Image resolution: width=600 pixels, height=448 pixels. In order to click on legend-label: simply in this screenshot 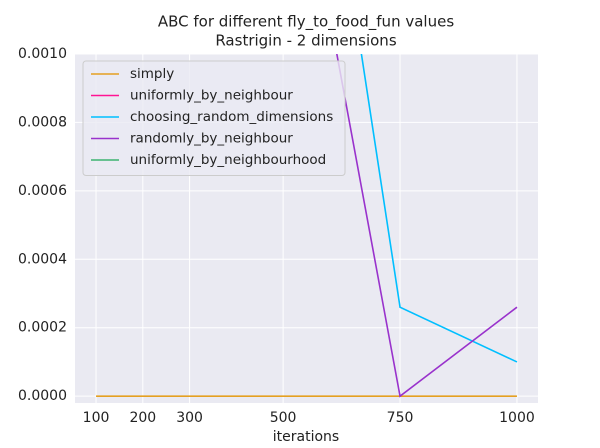, I will do `click(152, 74)`.